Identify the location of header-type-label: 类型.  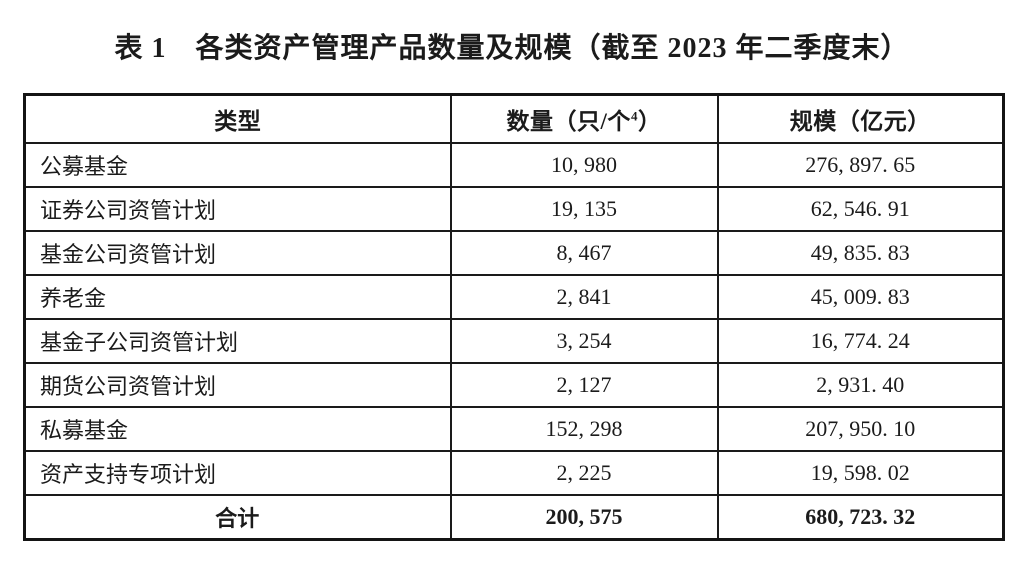
(238, 121).